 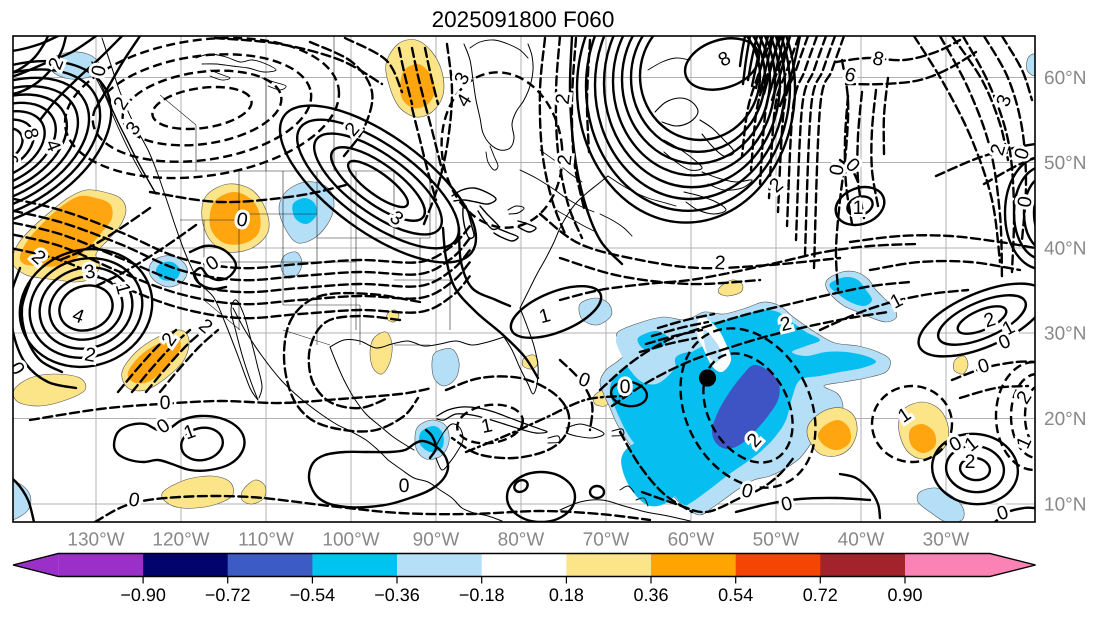 What do you see at coordinates (650, 595) in the screenshot?
I see `svg-text: 0.36` at bounding box center [650, 595].